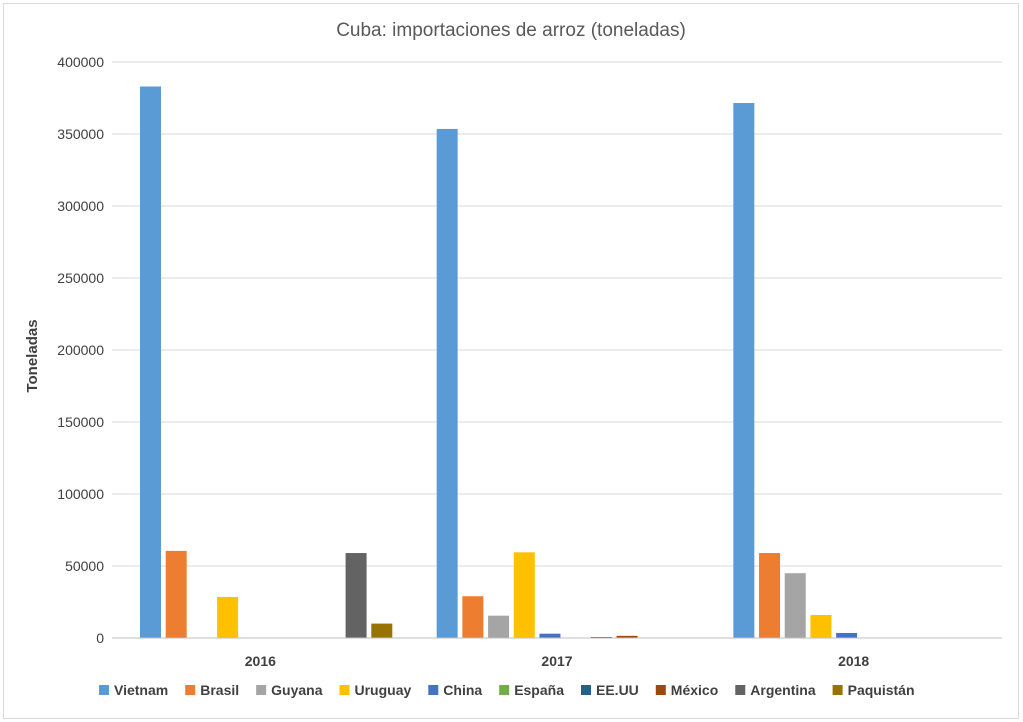 This screenshot has width=1023, height=722. What do you see at coordinates (150, 362) in the screenshot?
I see `bar-vietnam-2016` at bounding box center [150, 362].